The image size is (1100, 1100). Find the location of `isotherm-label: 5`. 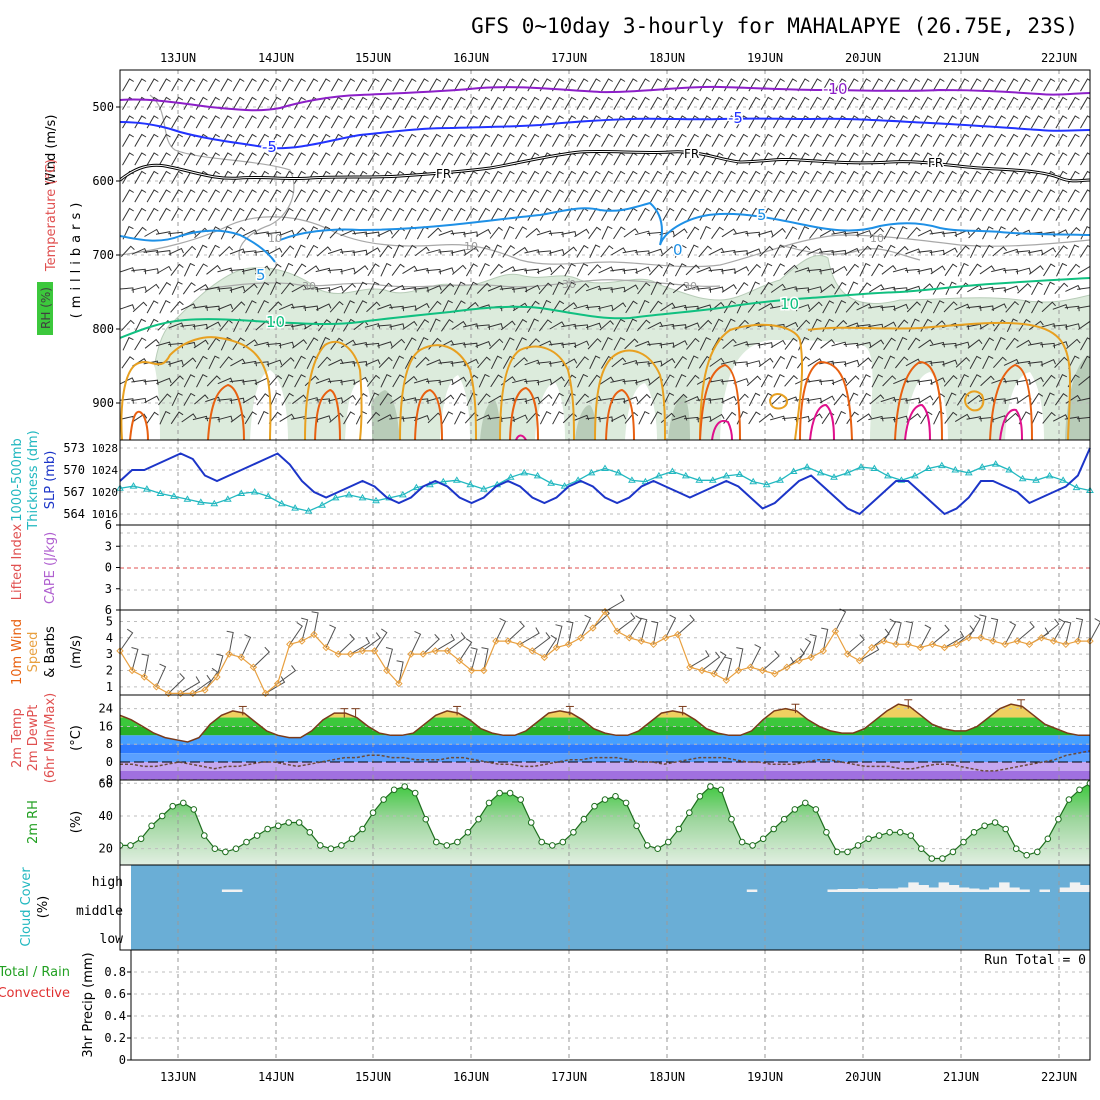

isotherm-label: 5 is located at coordinates (762, 215).